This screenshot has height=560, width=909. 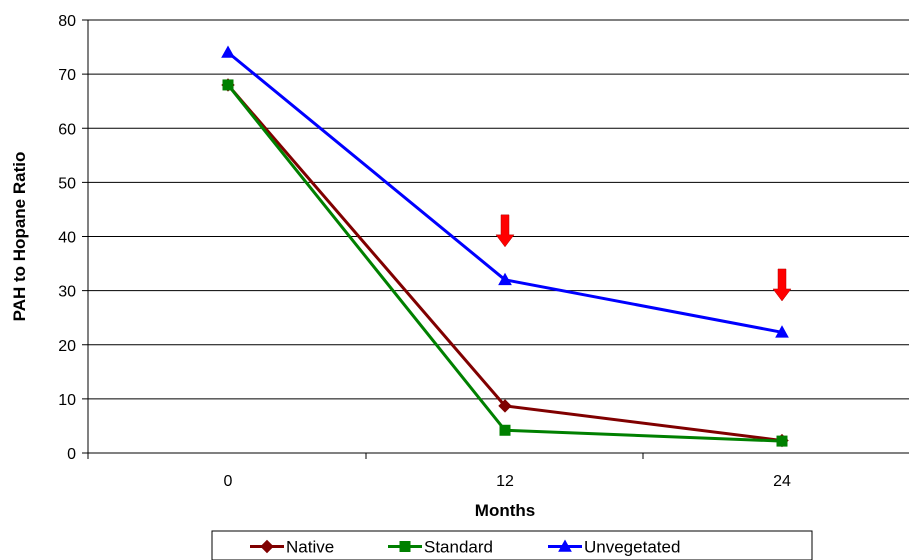 I want to click on y-tick-label: 20, so click(x=67, y=346).